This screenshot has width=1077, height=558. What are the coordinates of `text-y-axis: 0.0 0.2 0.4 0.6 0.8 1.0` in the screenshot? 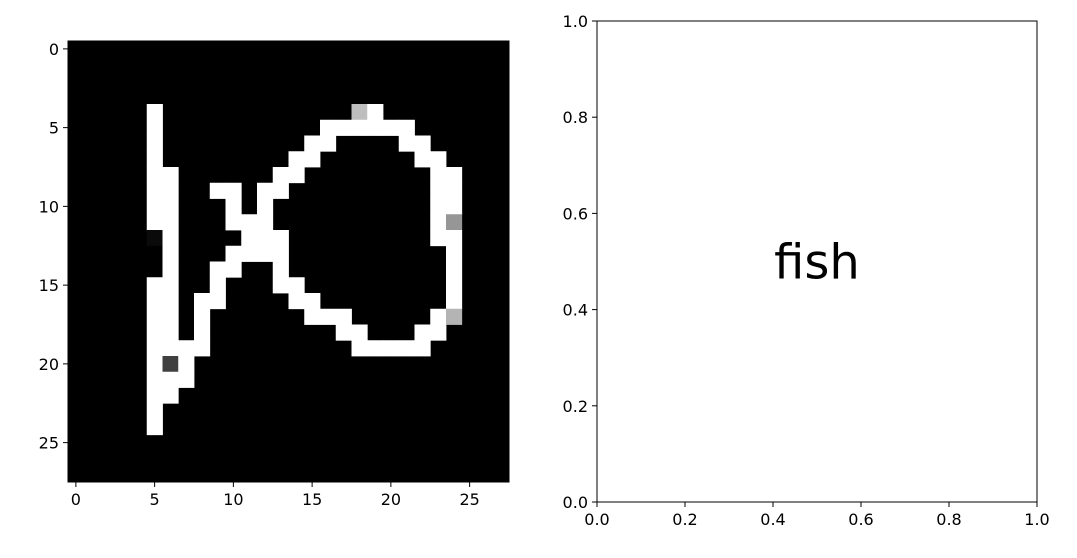 It's located at (580, 262).